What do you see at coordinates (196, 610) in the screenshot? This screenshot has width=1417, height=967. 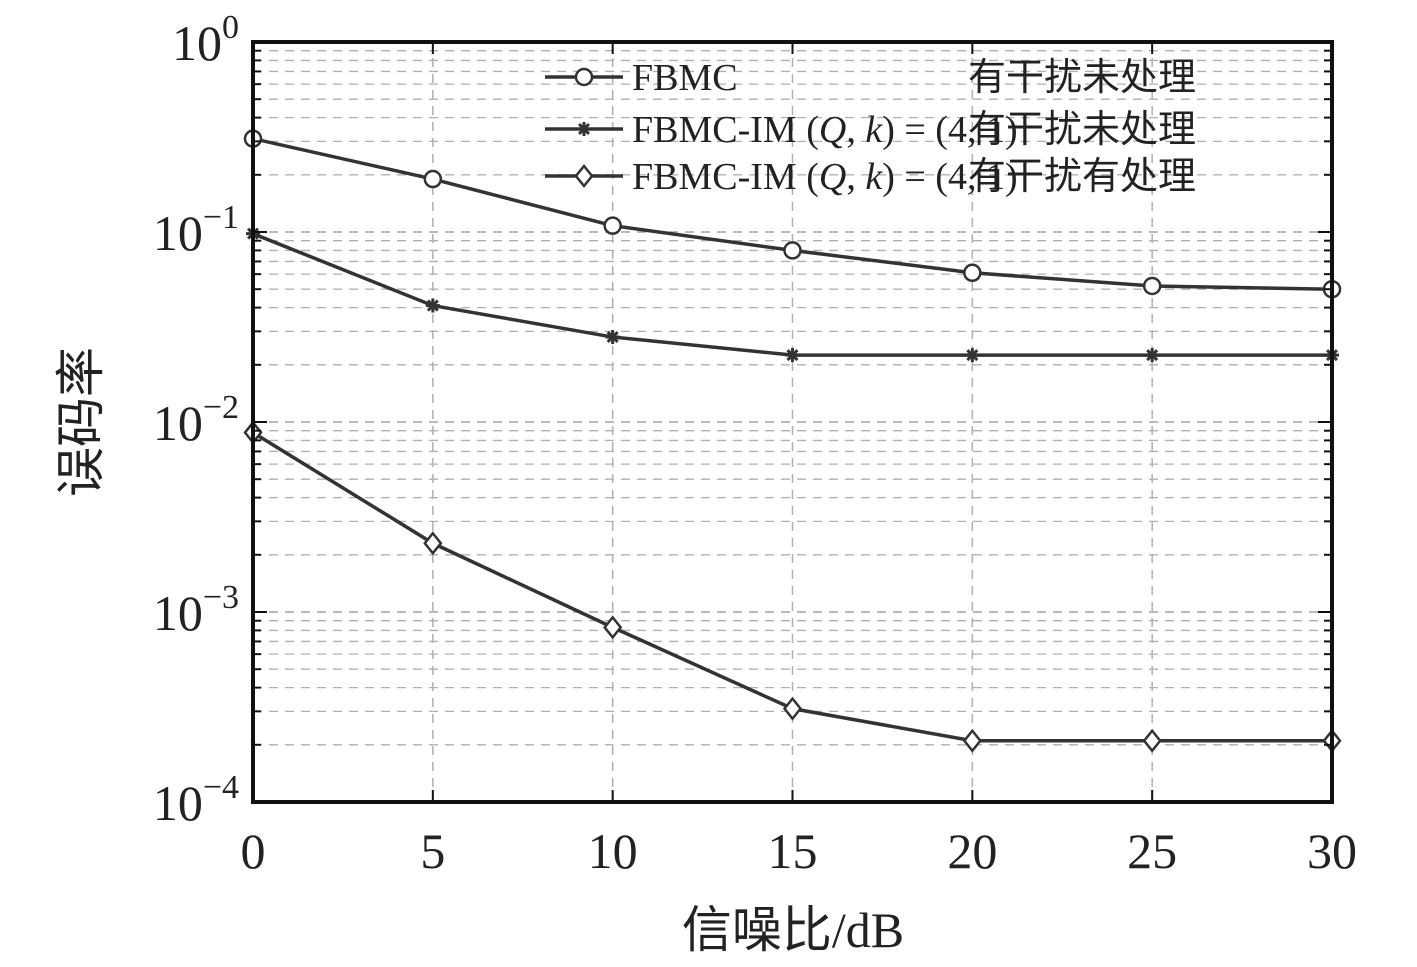 I see `y-tick-label: 10⁻³` at bounding box center [196, 610].